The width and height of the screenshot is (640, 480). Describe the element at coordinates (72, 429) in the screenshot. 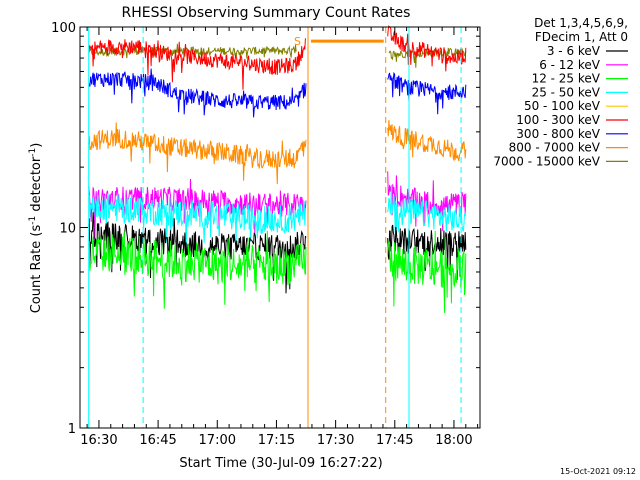

I see `y-tick-label-0: 1` at that location.